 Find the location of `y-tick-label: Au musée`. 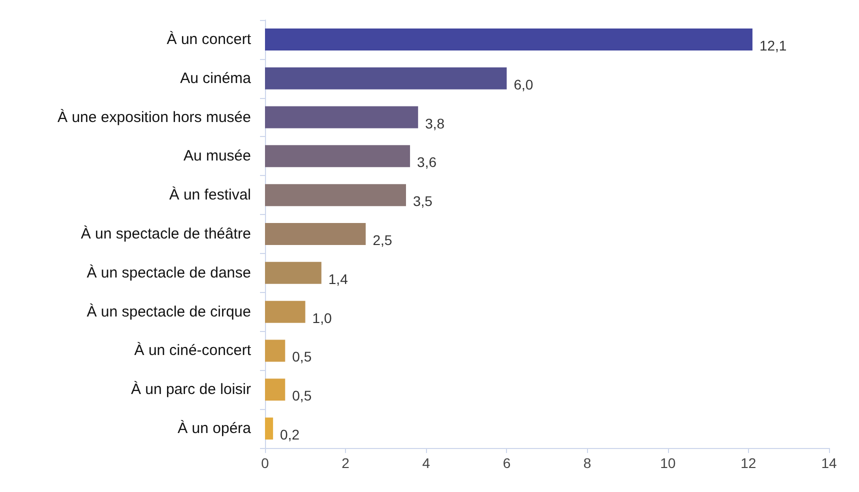

y-tick-label: Au musée is located at coordinates (217, 156).